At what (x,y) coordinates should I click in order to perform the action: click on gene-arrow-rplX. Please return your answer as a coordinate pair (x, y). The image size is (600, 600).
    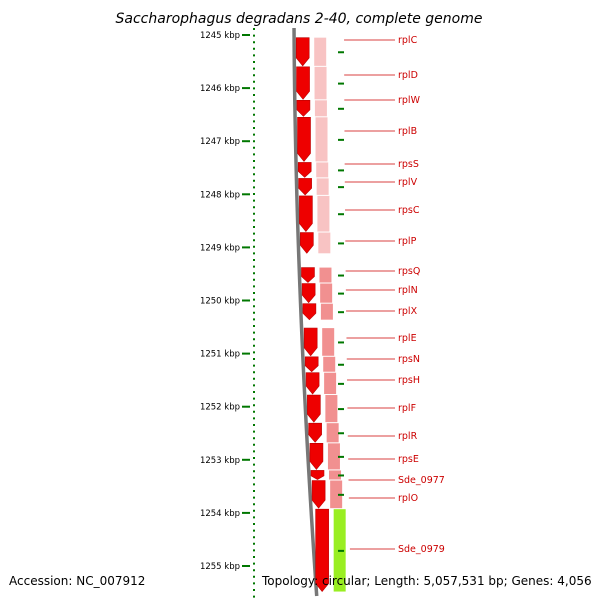
    Looking at the image, I should click on (309, 312).